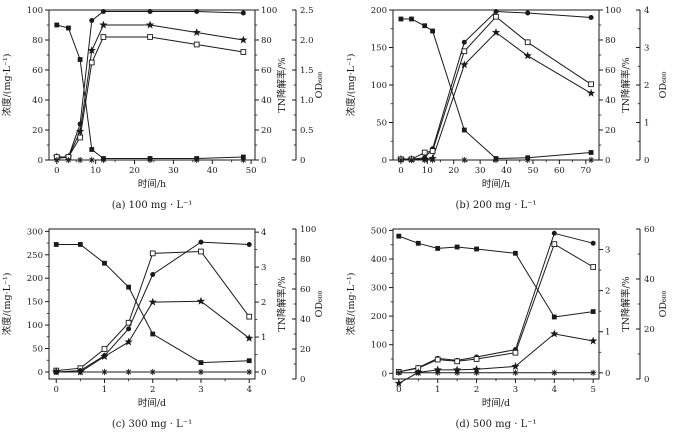 This screenshot has height=438, width=688. Describe the element at coordinates (152, 403) in the screenshot. I see `x-axis-title: 时间/d` at that location.